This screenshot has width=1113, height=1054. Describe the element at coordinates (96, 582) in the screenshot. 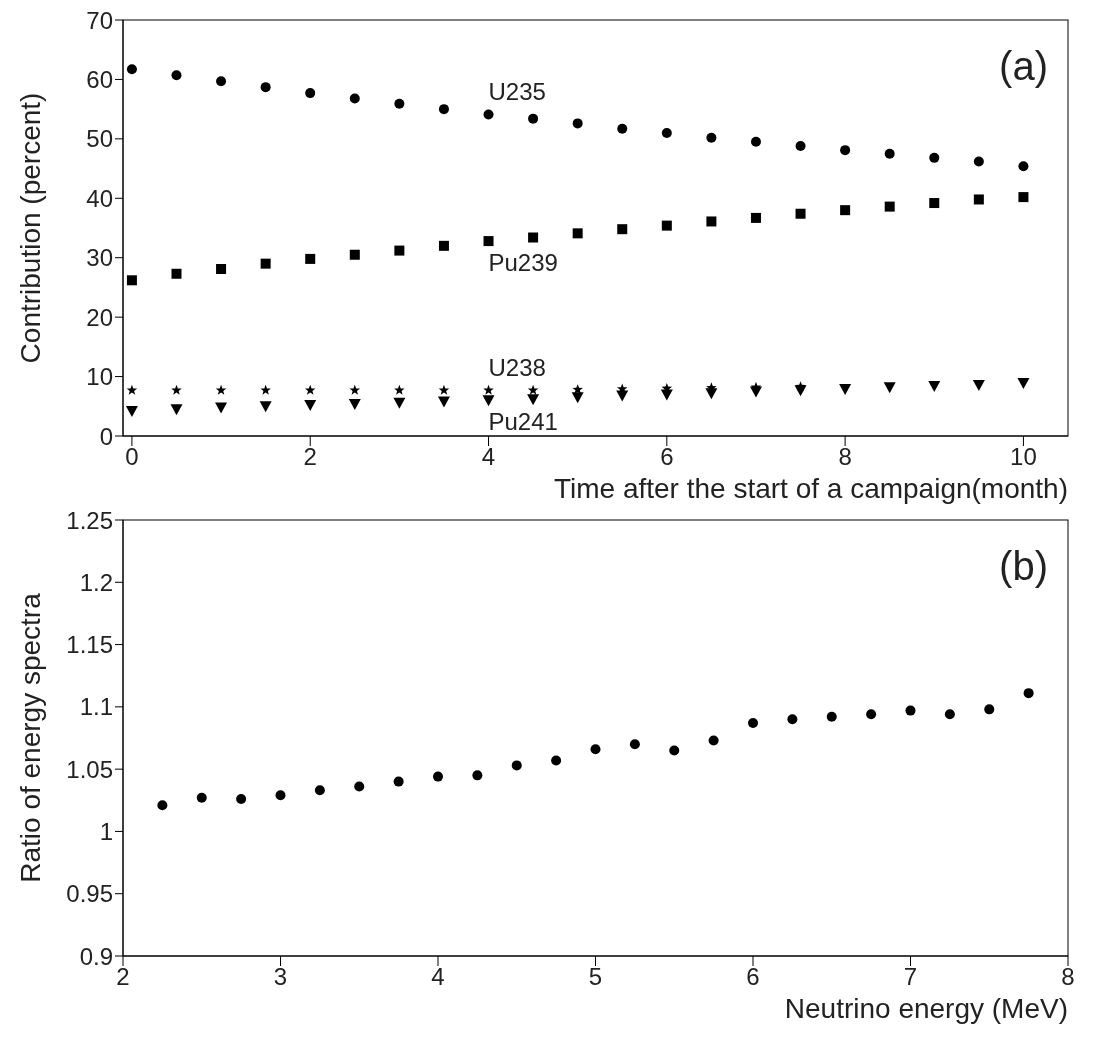

I see `y-tick-label: 1.2` at that location.